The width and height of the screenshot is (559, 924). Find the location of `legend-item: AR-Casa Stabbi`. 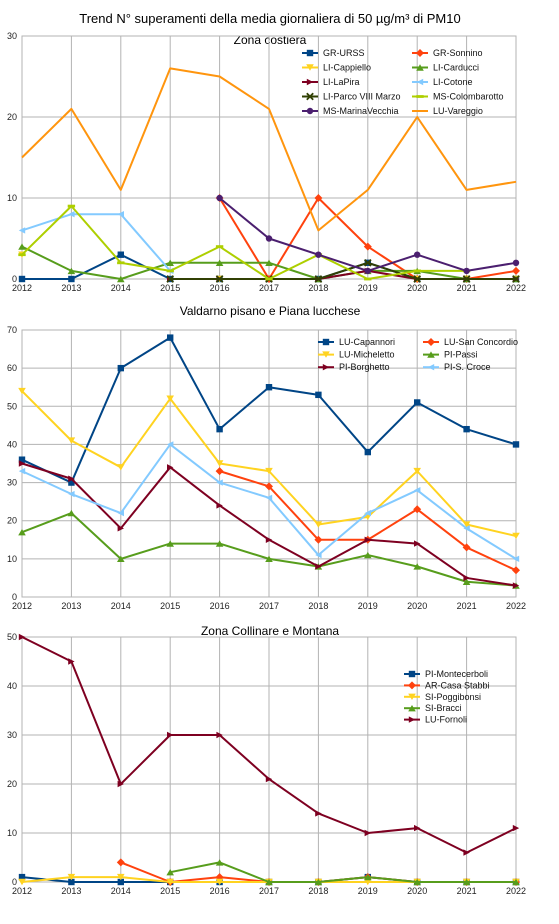

legend-item: AR-Casa Stabbi is located at coordinates (447, 685).